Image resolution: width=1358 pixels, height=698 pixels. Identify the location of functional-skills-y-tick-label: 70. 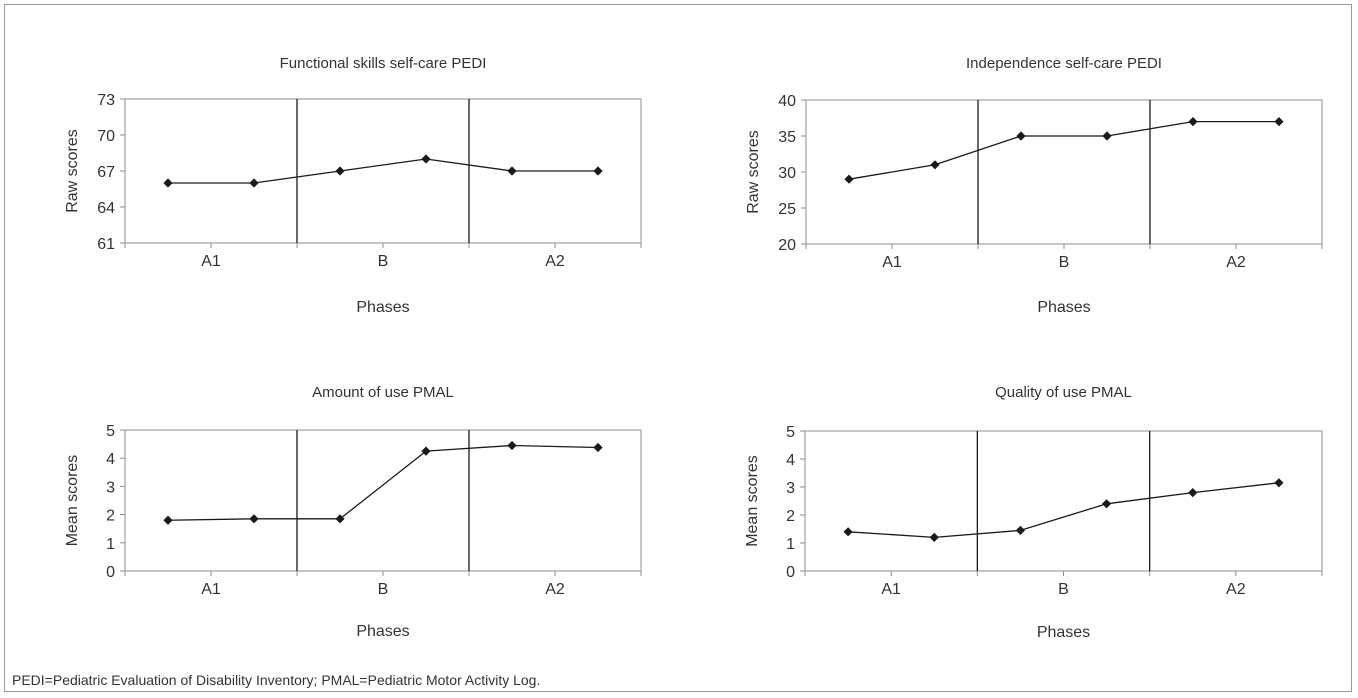
(106, 136).